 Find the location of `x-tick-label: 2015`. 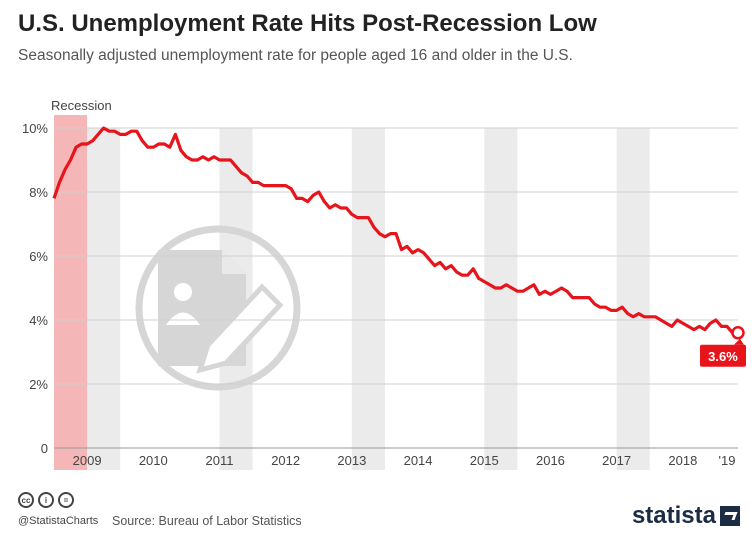

x-tick-label: 2015 is located at coordinates (484, 460).